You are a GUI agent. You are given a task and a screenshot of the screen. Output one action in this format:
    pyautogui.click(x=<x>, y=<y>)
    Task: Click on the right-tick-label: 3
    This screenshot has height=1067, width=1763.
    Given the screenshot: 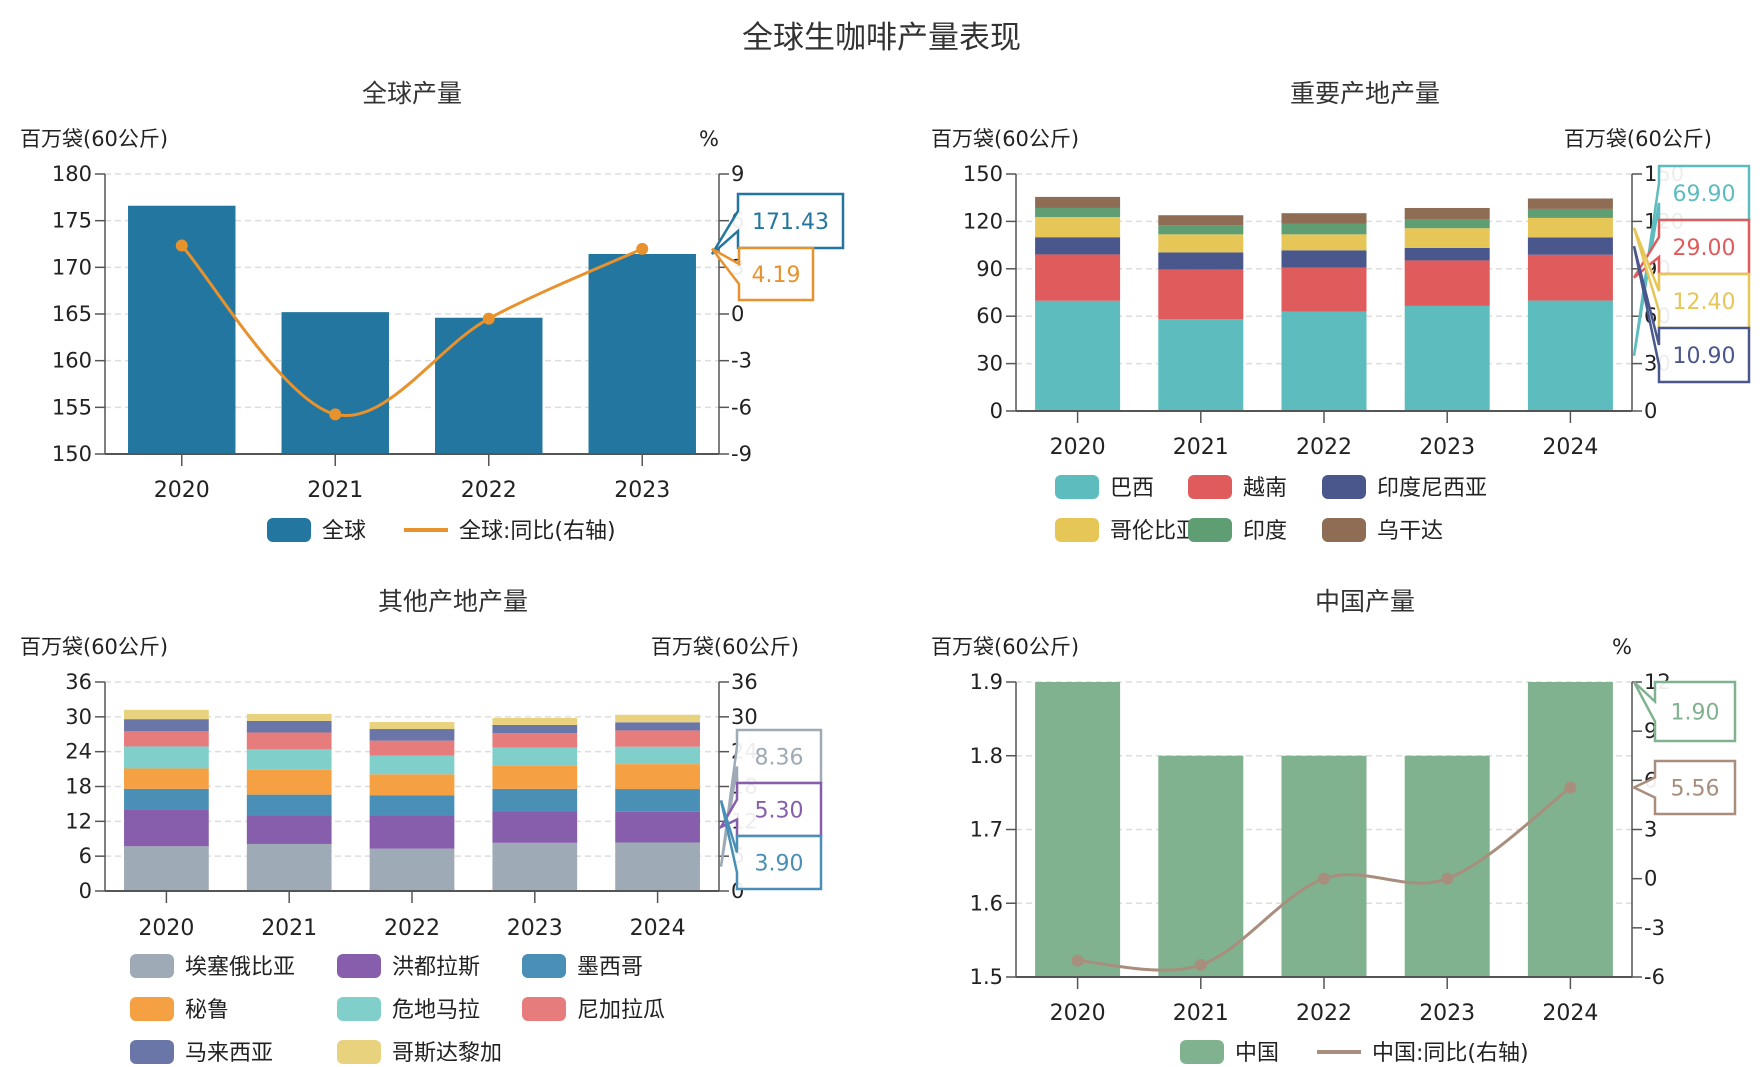 What is the action you would take?
    pyautogui.click(x=1650, y=830)
    